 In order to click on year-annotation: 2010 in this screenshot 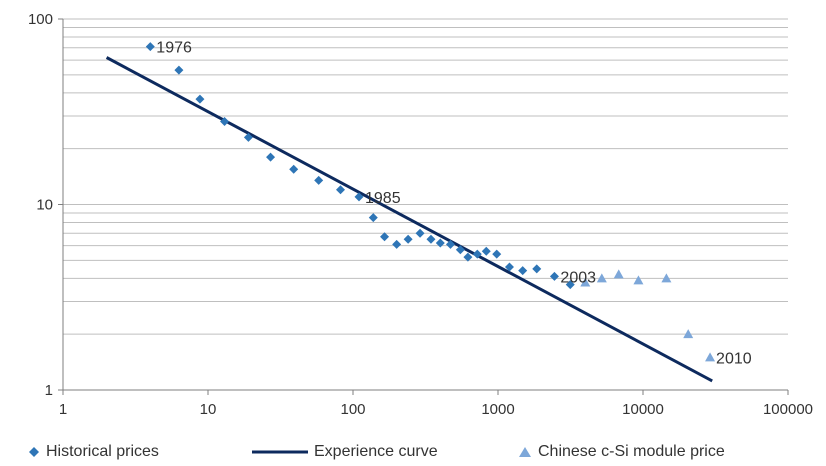, I will do `click(734, 358)`.